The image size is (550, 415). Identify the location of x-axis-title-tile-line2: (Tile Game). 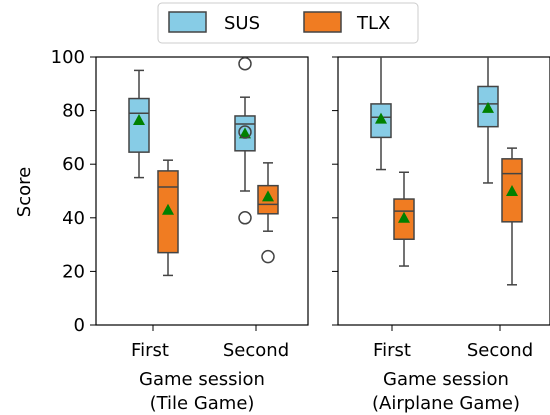
(202, 403).